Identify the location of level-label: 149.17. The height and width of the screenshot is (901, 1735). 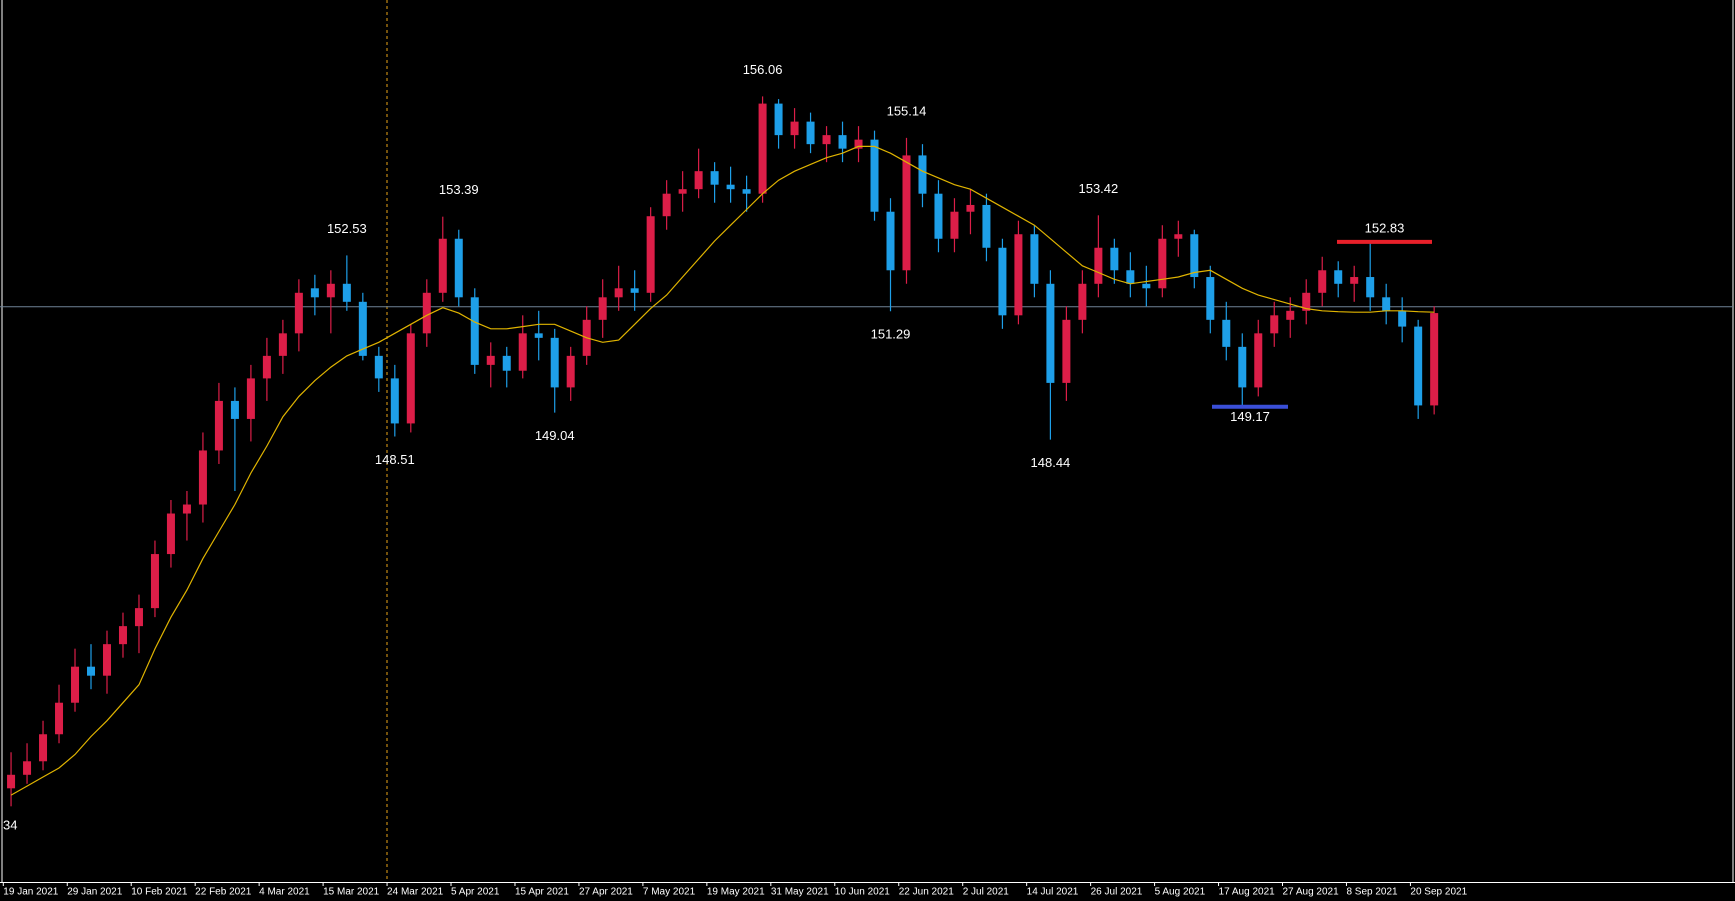
(1250, 416).